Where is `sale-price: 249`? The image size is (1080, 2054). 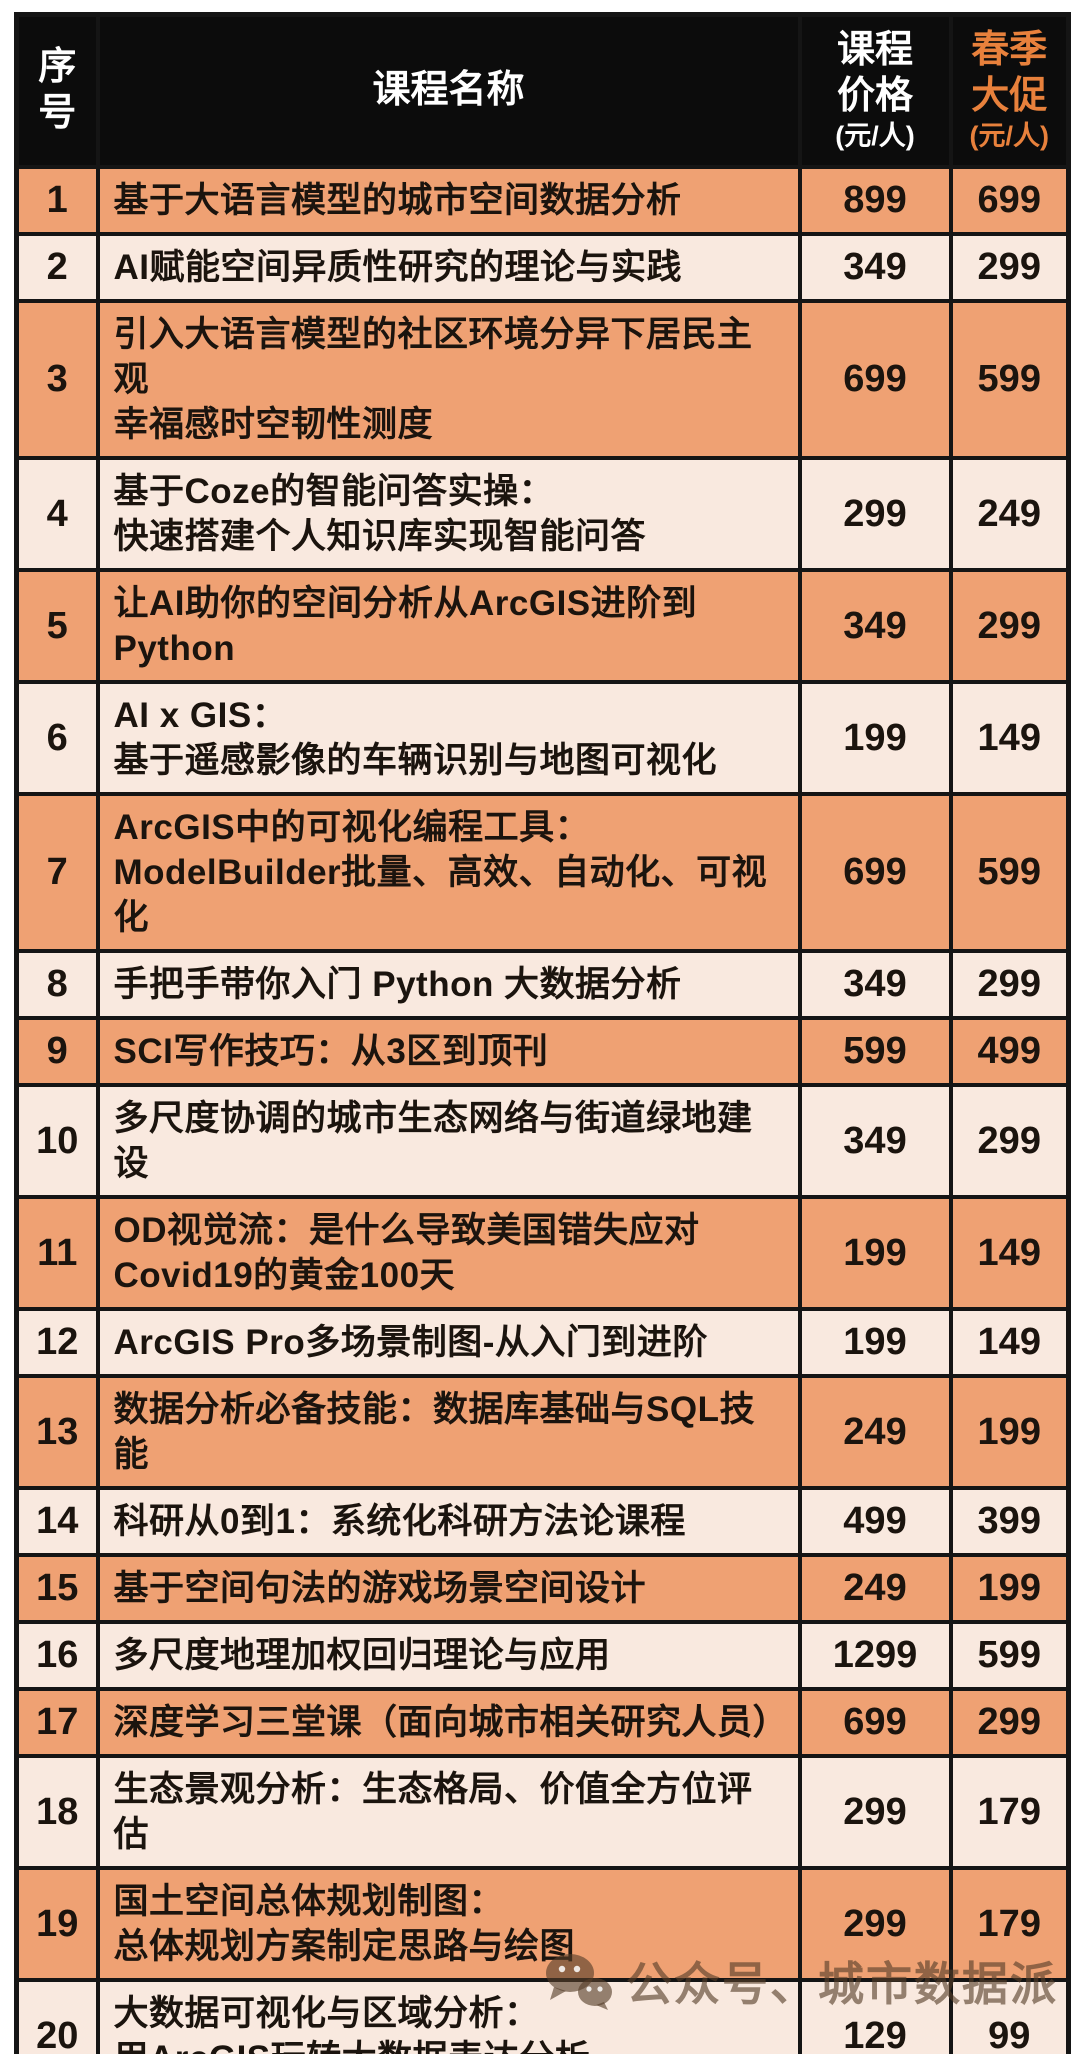 sale-price: 249 is located at coordinates (1009, 514).